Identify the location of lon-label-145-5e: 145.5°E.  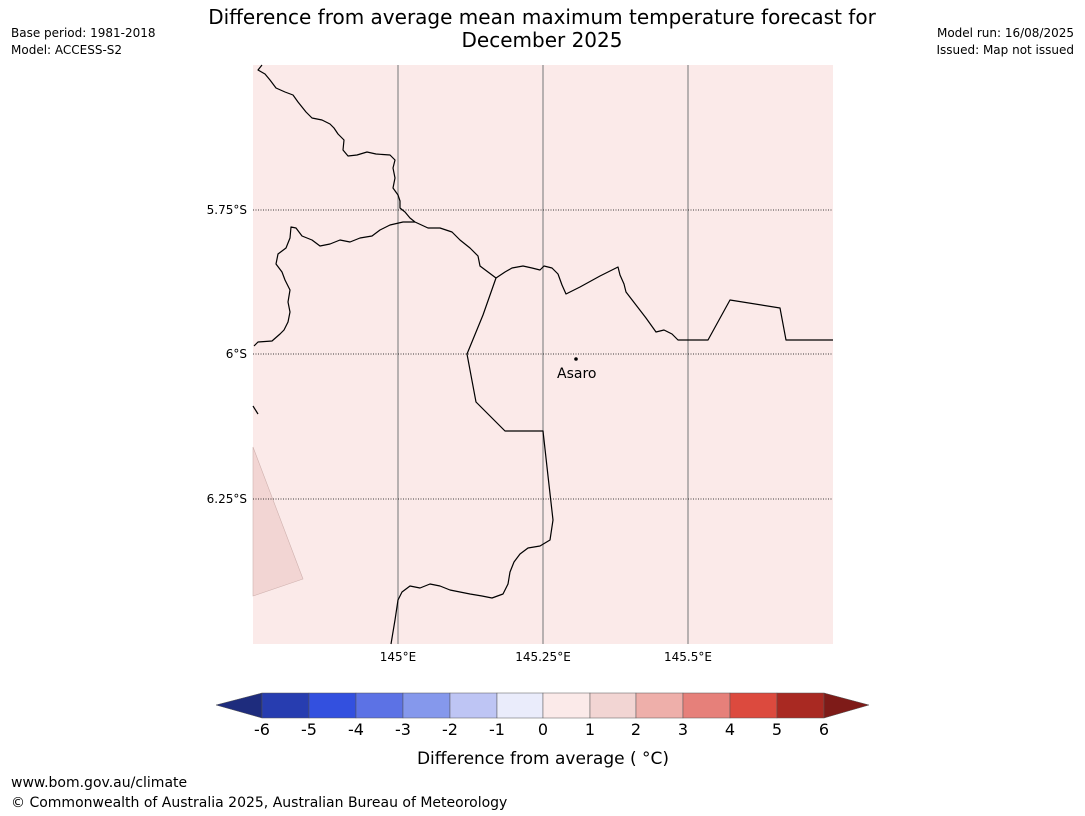
(688, 657).